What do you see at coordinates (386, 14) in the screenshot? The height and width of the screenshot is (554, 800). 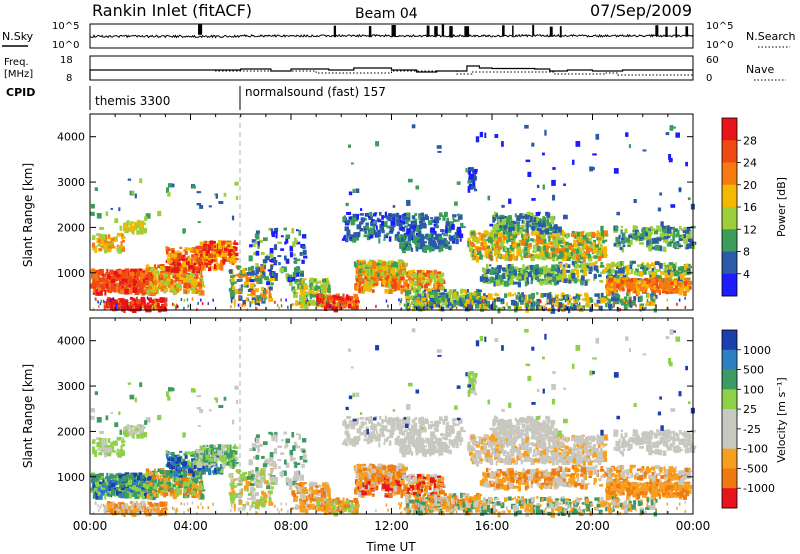 I see `beam-title: Beam 04` at bounding box center [386, 14].